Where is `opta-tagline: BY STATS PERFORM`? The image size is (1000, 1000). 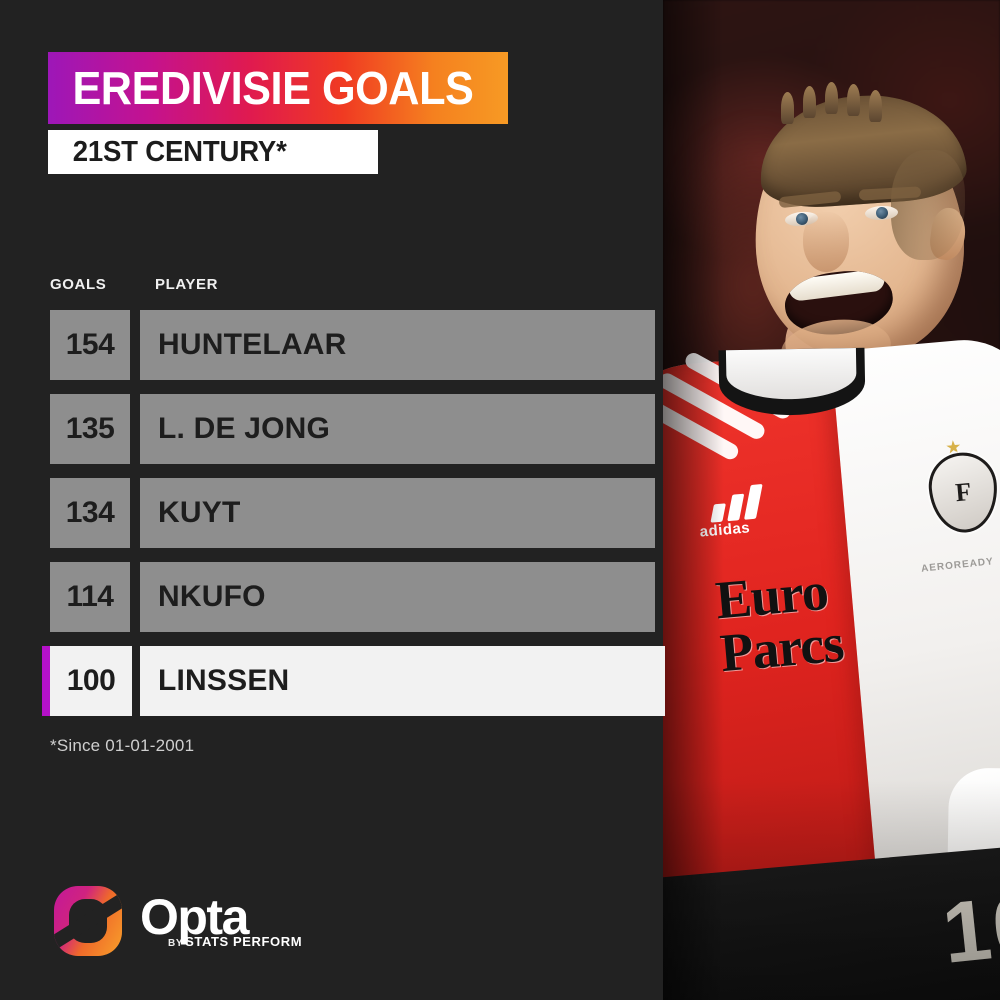
opta-tagline: BY STATS PERFORM is located at coordinates (235, 941).